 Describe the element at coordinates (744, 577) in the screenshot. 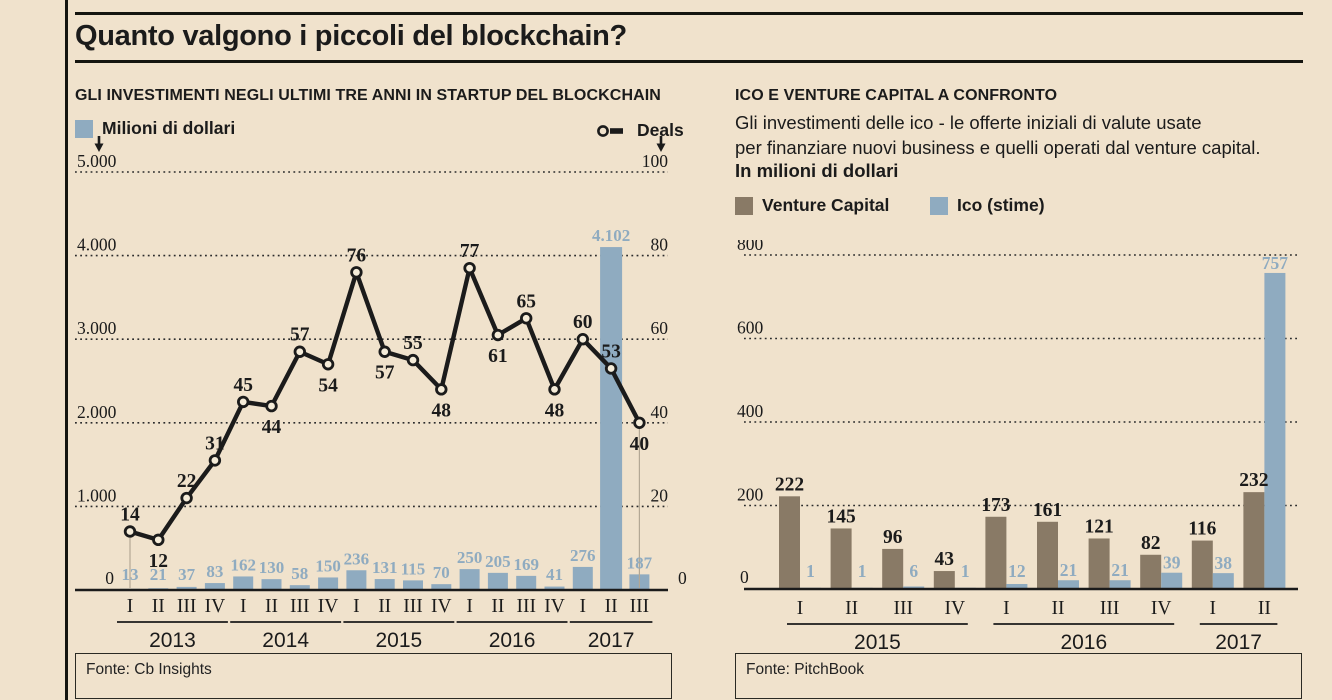

I see `y-zero: 0` at that location.